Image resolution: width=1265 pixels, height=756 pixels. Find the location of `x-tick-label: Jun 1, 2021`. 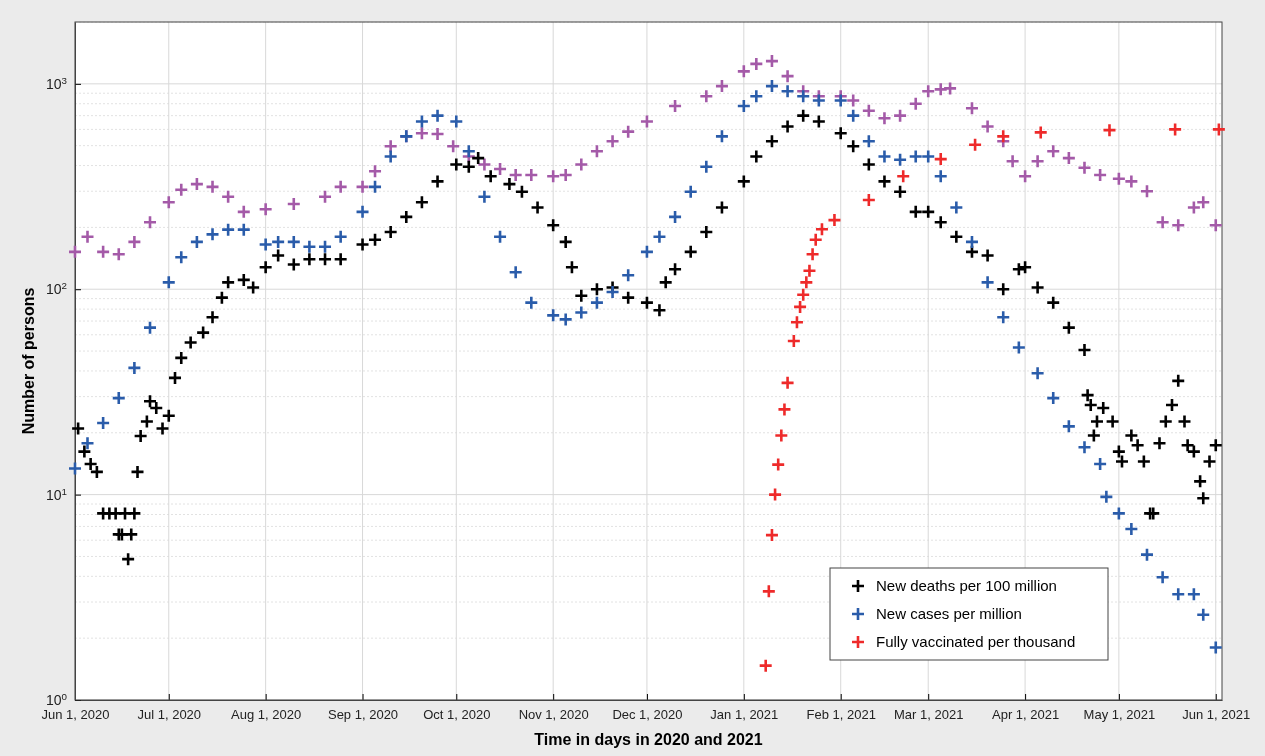

x-tick-label: Jun 1, 2021 is located at coordinates (1216, 715).